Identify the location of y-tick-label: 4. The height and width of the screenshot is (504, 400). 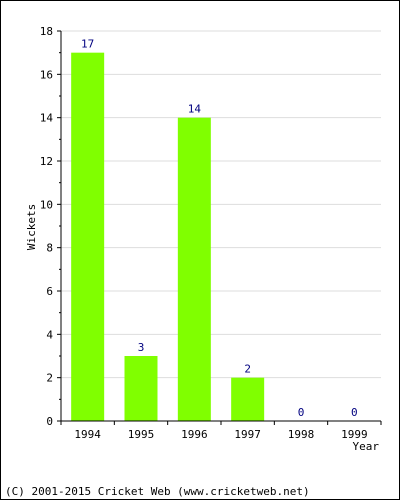
(49, 334).